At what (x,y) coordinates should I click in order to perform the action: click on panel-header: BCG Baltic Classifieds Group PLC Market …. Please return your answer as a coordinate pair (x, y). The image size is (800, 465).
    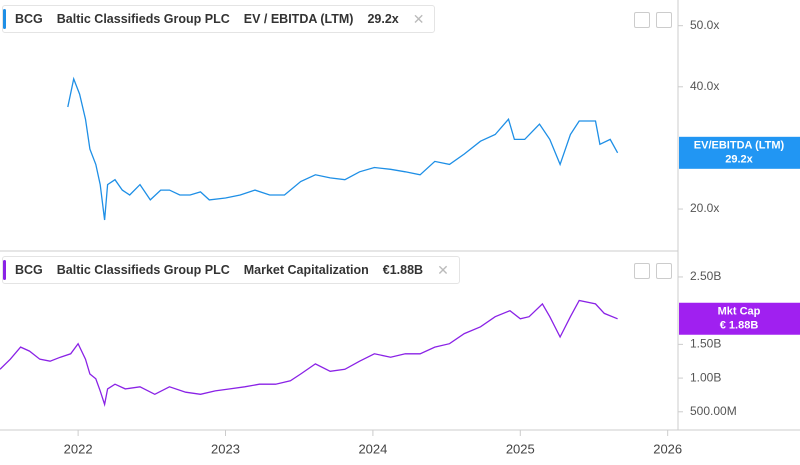
    Looking at the image, I should click on (231, 270).